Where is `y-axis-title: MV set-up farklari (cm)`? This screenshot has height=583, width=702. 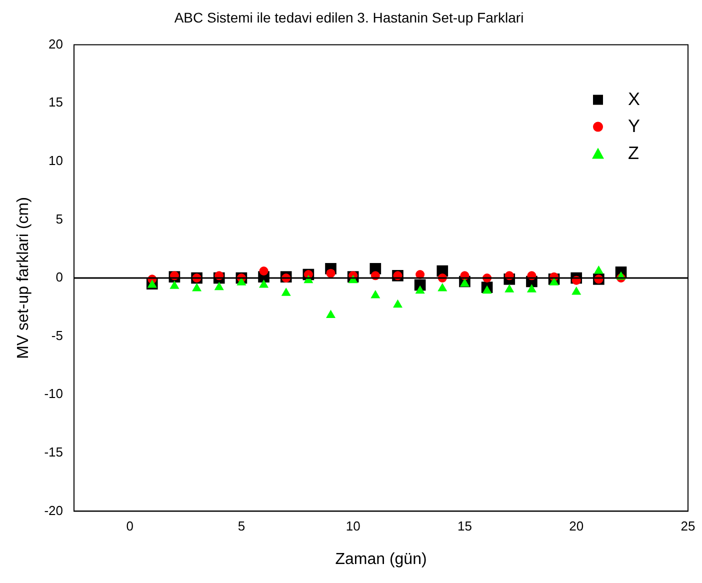
y-axis-title: MV set-up farklari (cm) is located at coordinates (23, 278).